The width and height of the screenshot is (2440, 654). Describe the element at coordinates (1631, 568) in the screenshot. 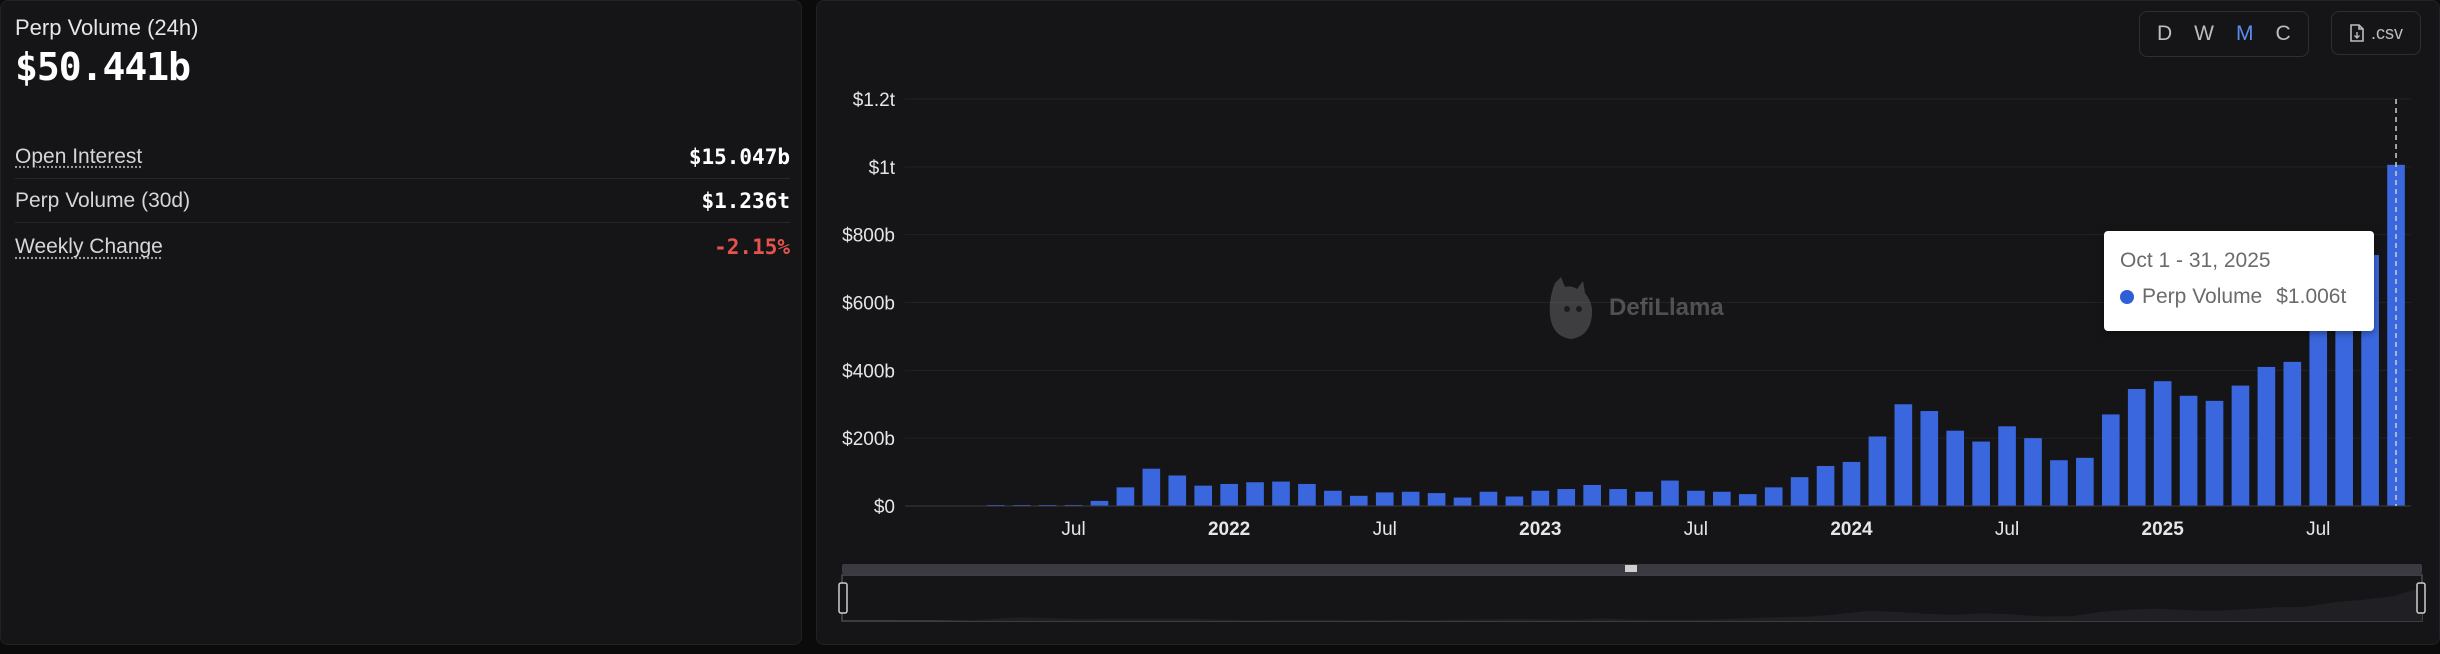

I see `zoom-grip-icon` at that location.